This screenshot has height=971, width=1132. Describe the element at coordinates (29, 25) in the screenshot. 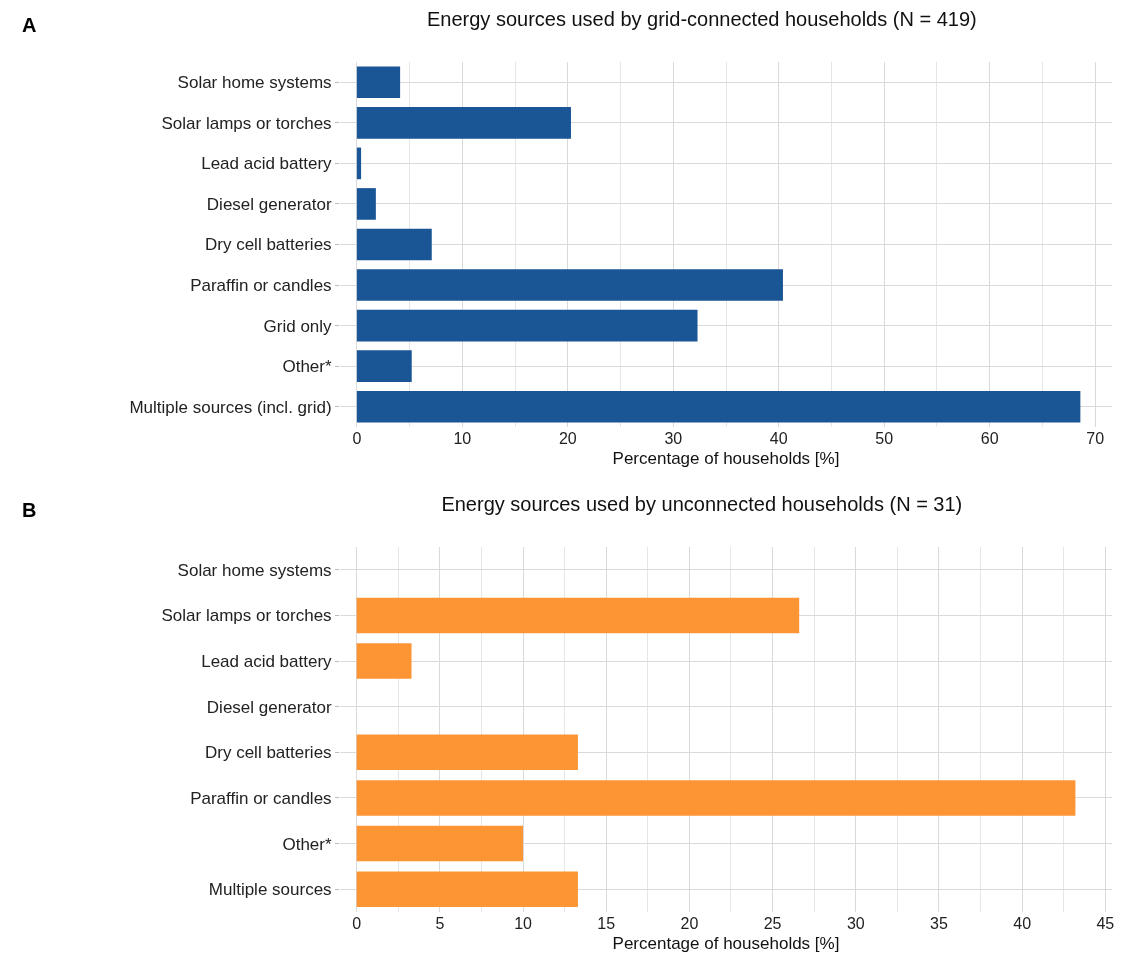

I see `text: A` at that location.